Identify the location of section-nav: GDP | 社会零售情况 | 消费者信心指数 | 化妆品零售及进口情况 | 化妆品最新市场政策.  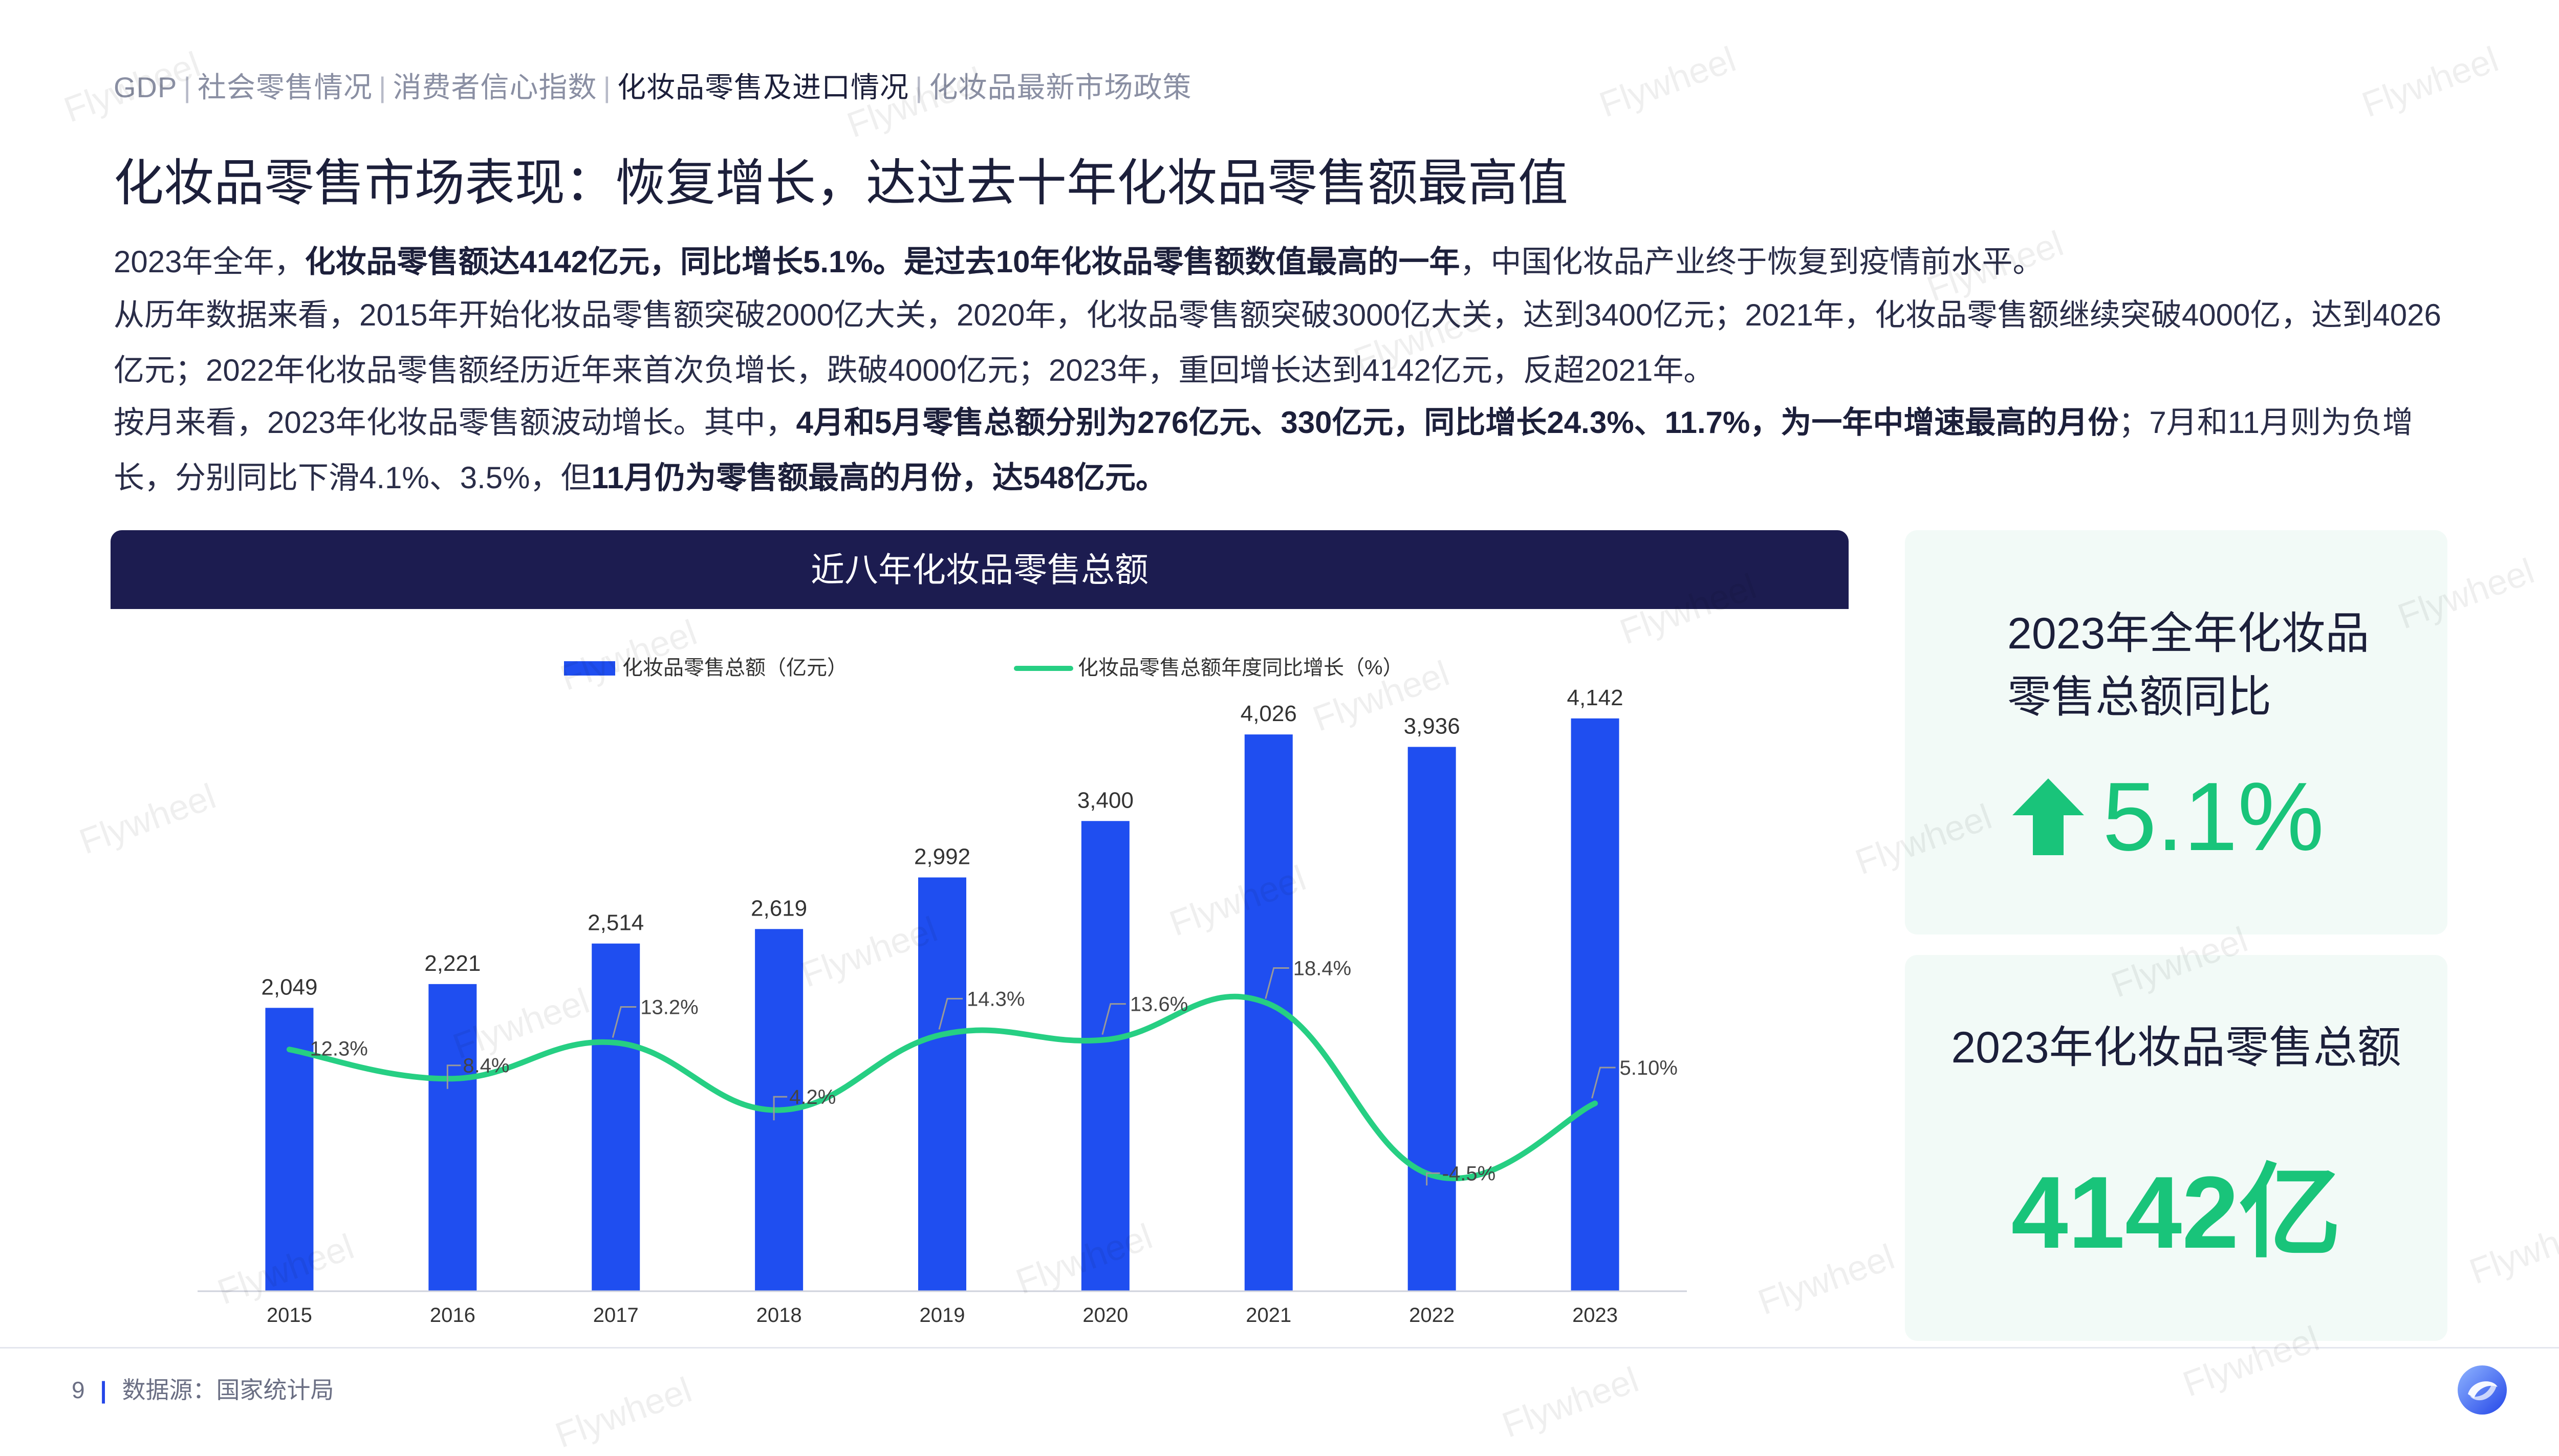
(653, 85).